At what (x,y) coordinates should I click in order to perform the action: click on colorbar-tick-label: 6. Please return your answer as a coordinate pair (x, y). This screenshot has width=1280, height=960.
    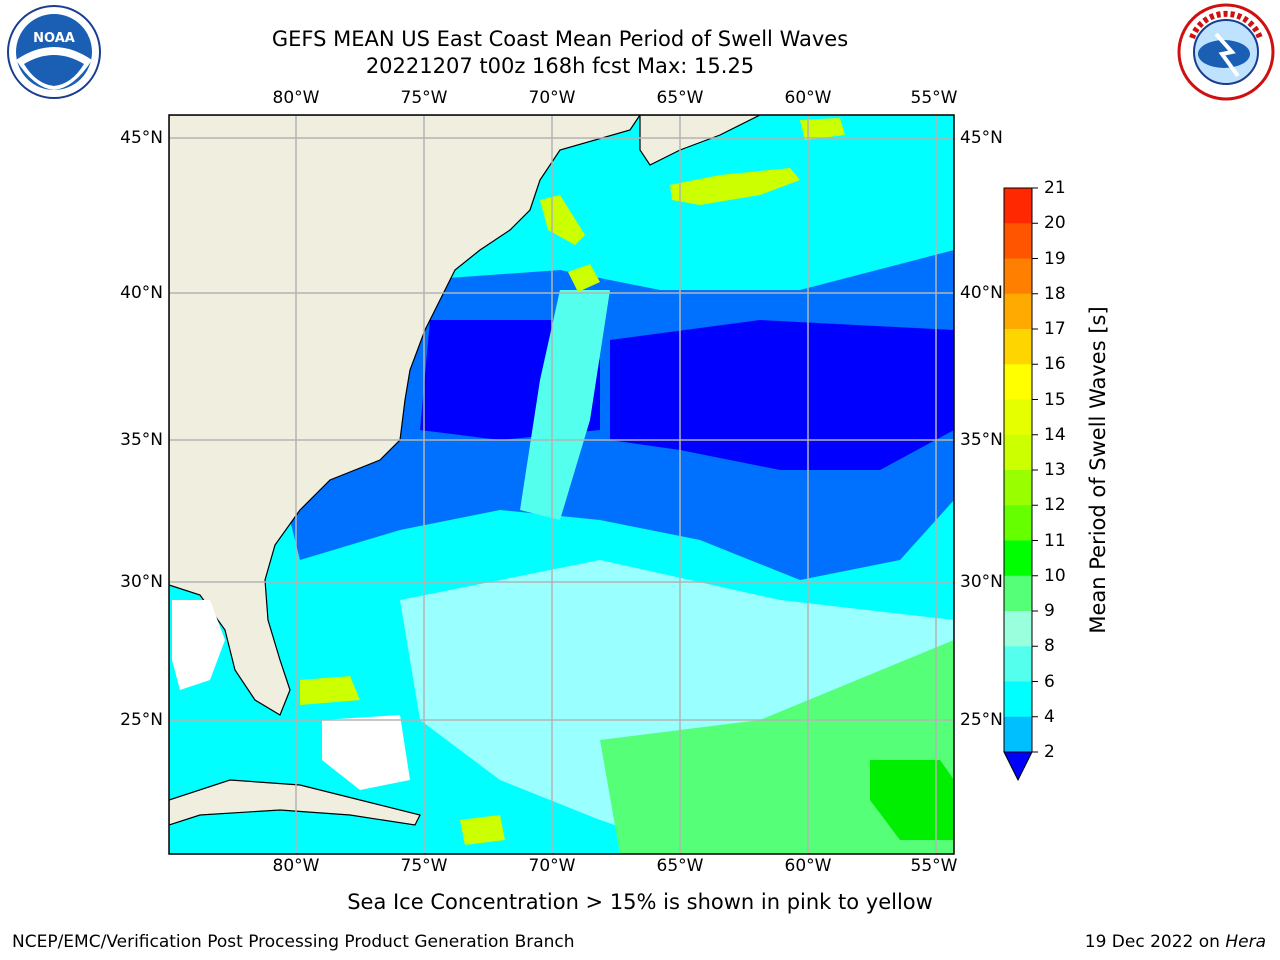
    Looking at the image, I should click on (1049, 681).